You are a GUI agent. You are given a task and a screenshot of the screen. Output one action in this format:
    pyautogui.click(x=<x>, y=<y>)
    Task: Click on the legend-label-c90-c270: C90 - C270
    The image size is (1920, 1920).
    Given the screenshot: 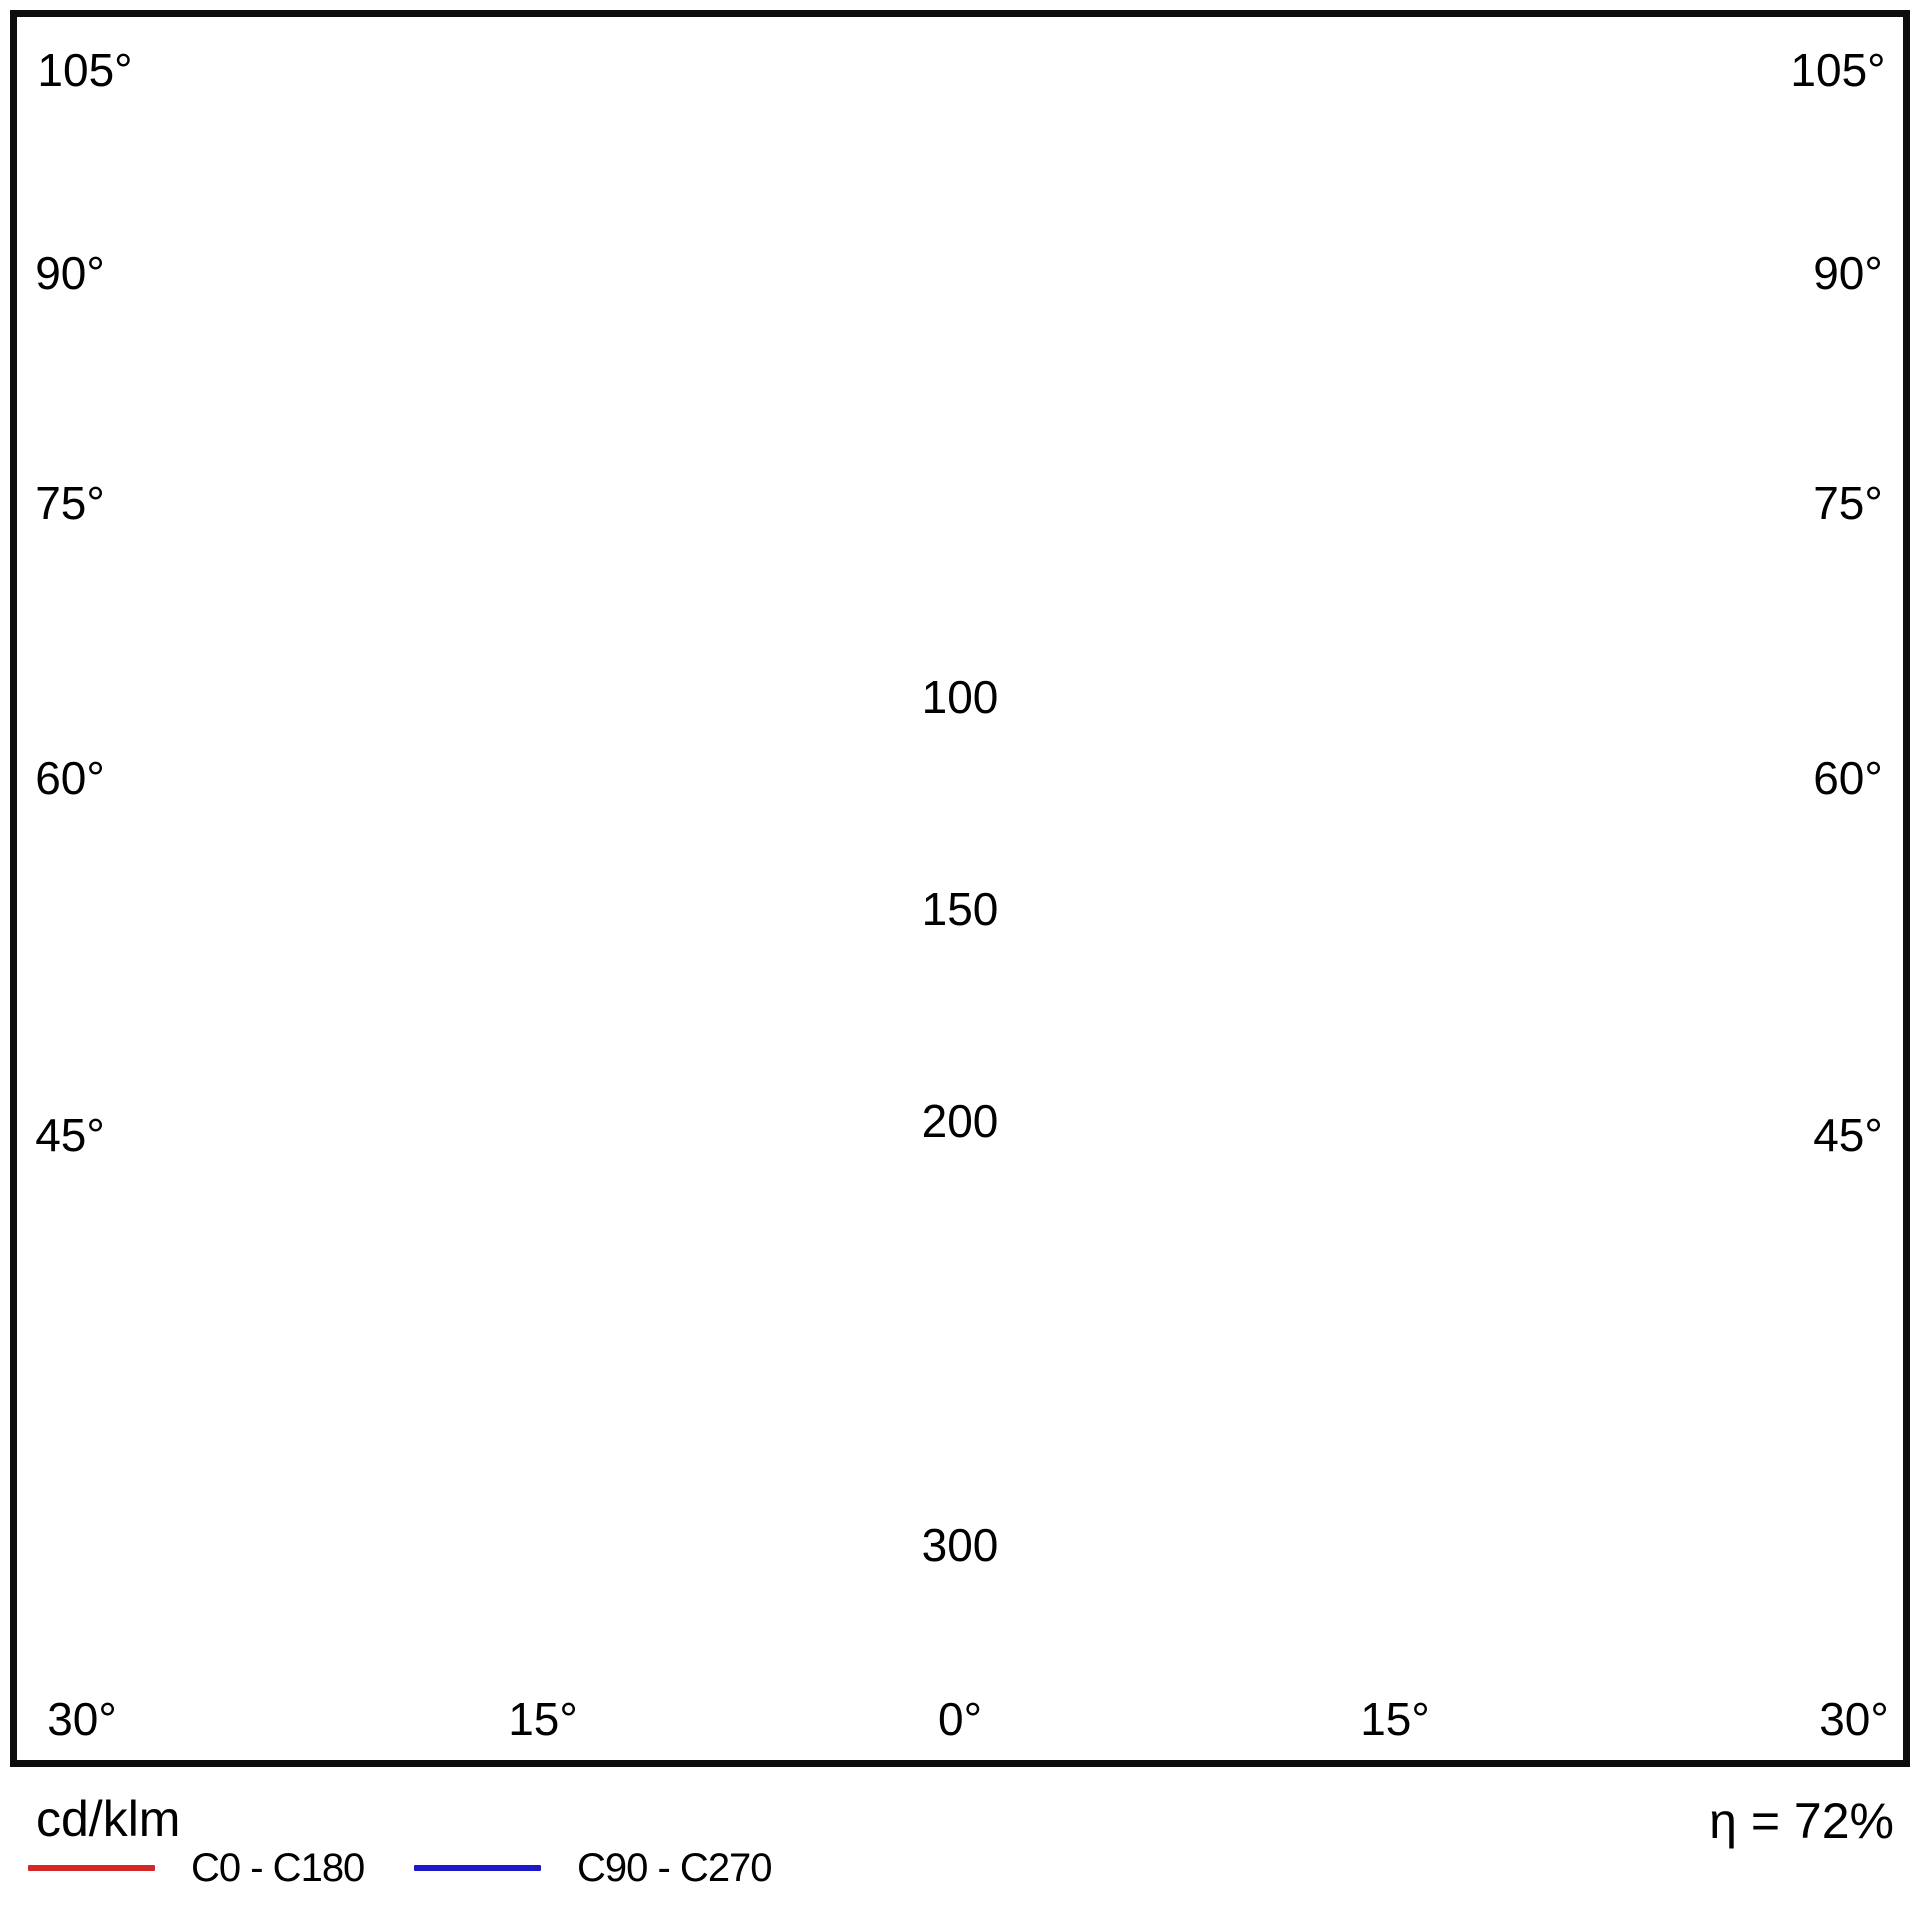 What is the action you would take?
    pyautogui.click(x=675, y=1867)
    